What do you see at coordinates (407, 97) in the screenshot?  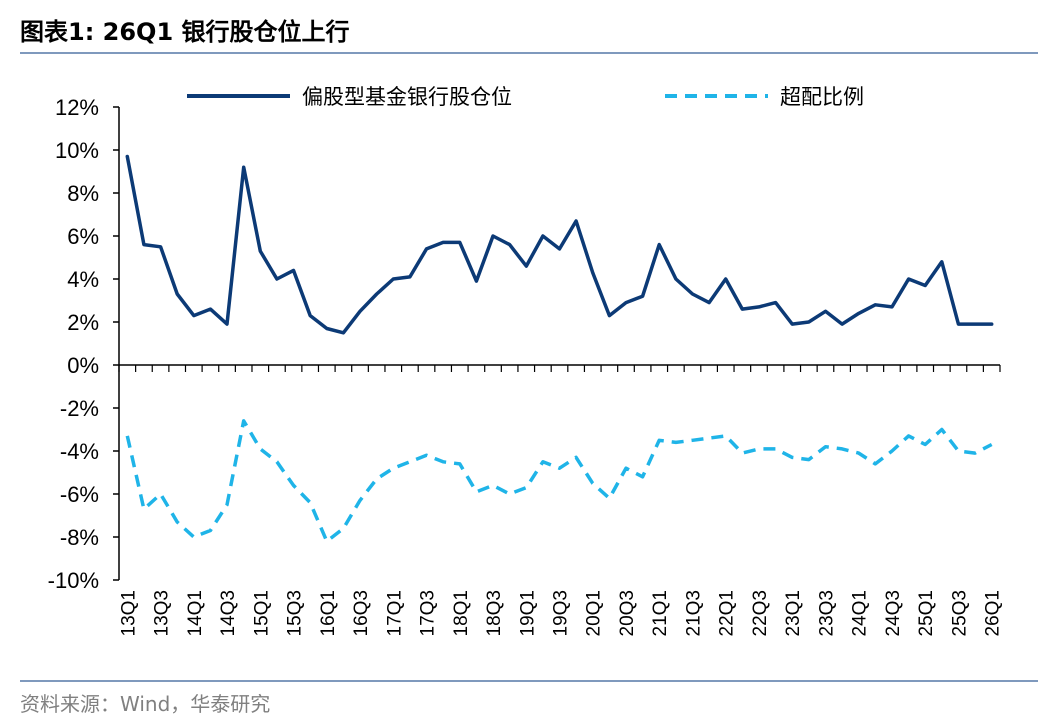 I see `legend-label-series-1: 偏股型基金银行股仓位` at bounding box center [407, 97].